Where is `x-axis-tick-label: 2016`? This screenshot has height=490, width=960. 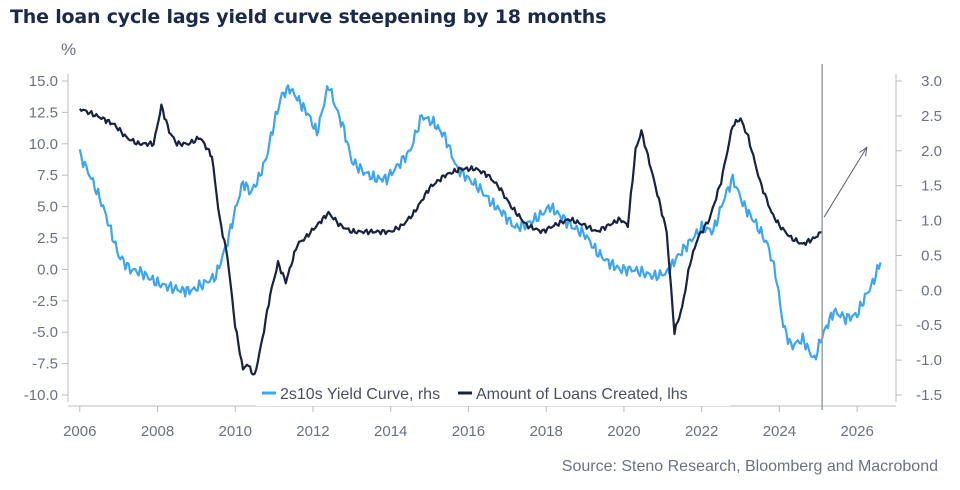 x-axis-tick-label: 2016 is located at coordinates (468, 431).